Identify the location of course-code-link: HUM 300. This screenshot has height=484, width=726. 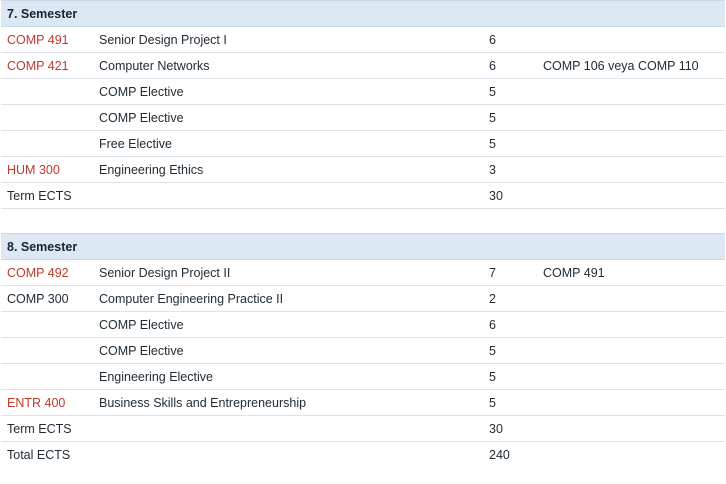
(47, 169).